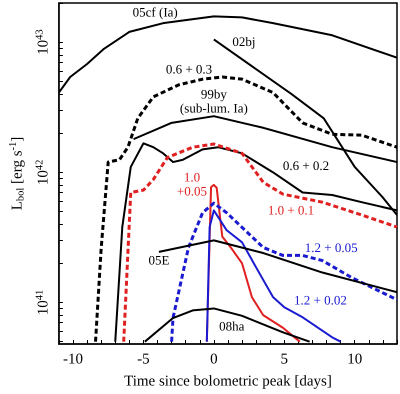  I want to click on y-tick-label: 1041, so click(43, 303).